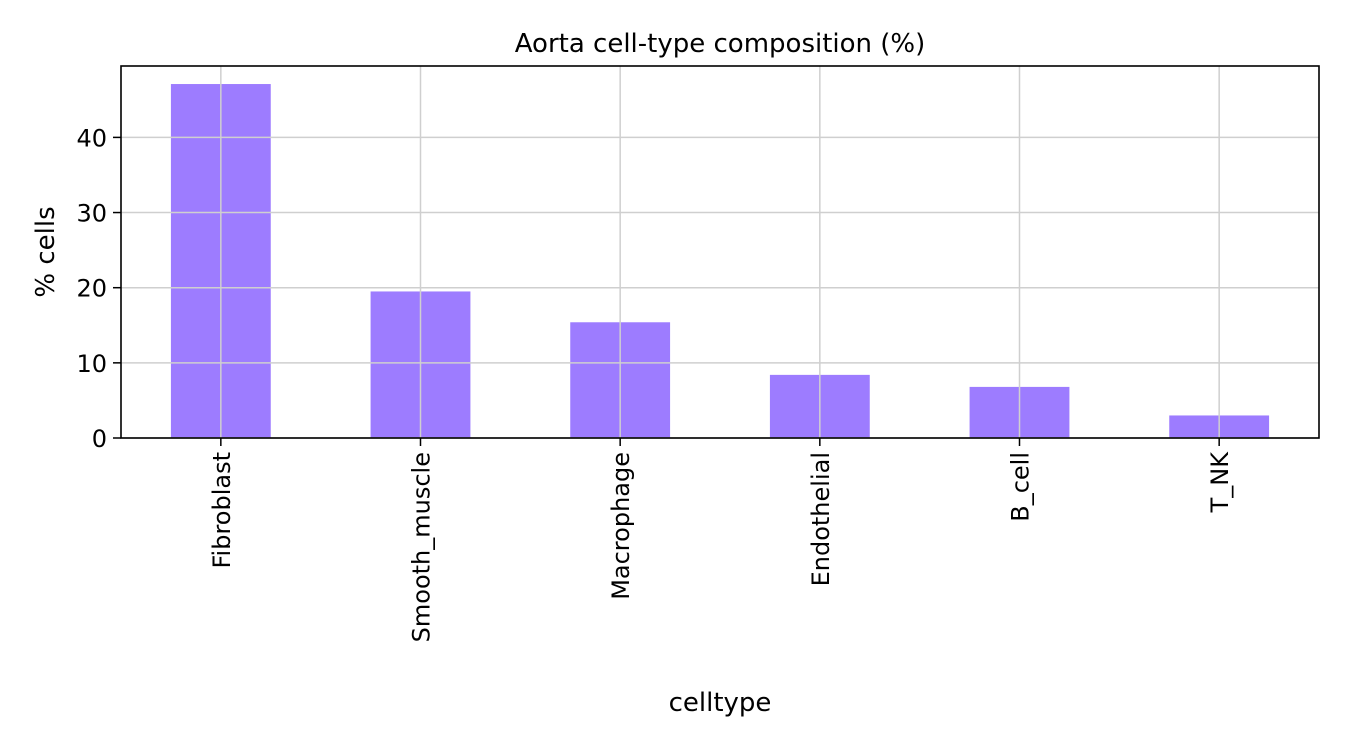 Image resolution: width=1350 pixels, height=750 pixels. Describe the element at coordinates (1220, 482) in the screenshot. I see `x-tick-label: T_NK` at that location.